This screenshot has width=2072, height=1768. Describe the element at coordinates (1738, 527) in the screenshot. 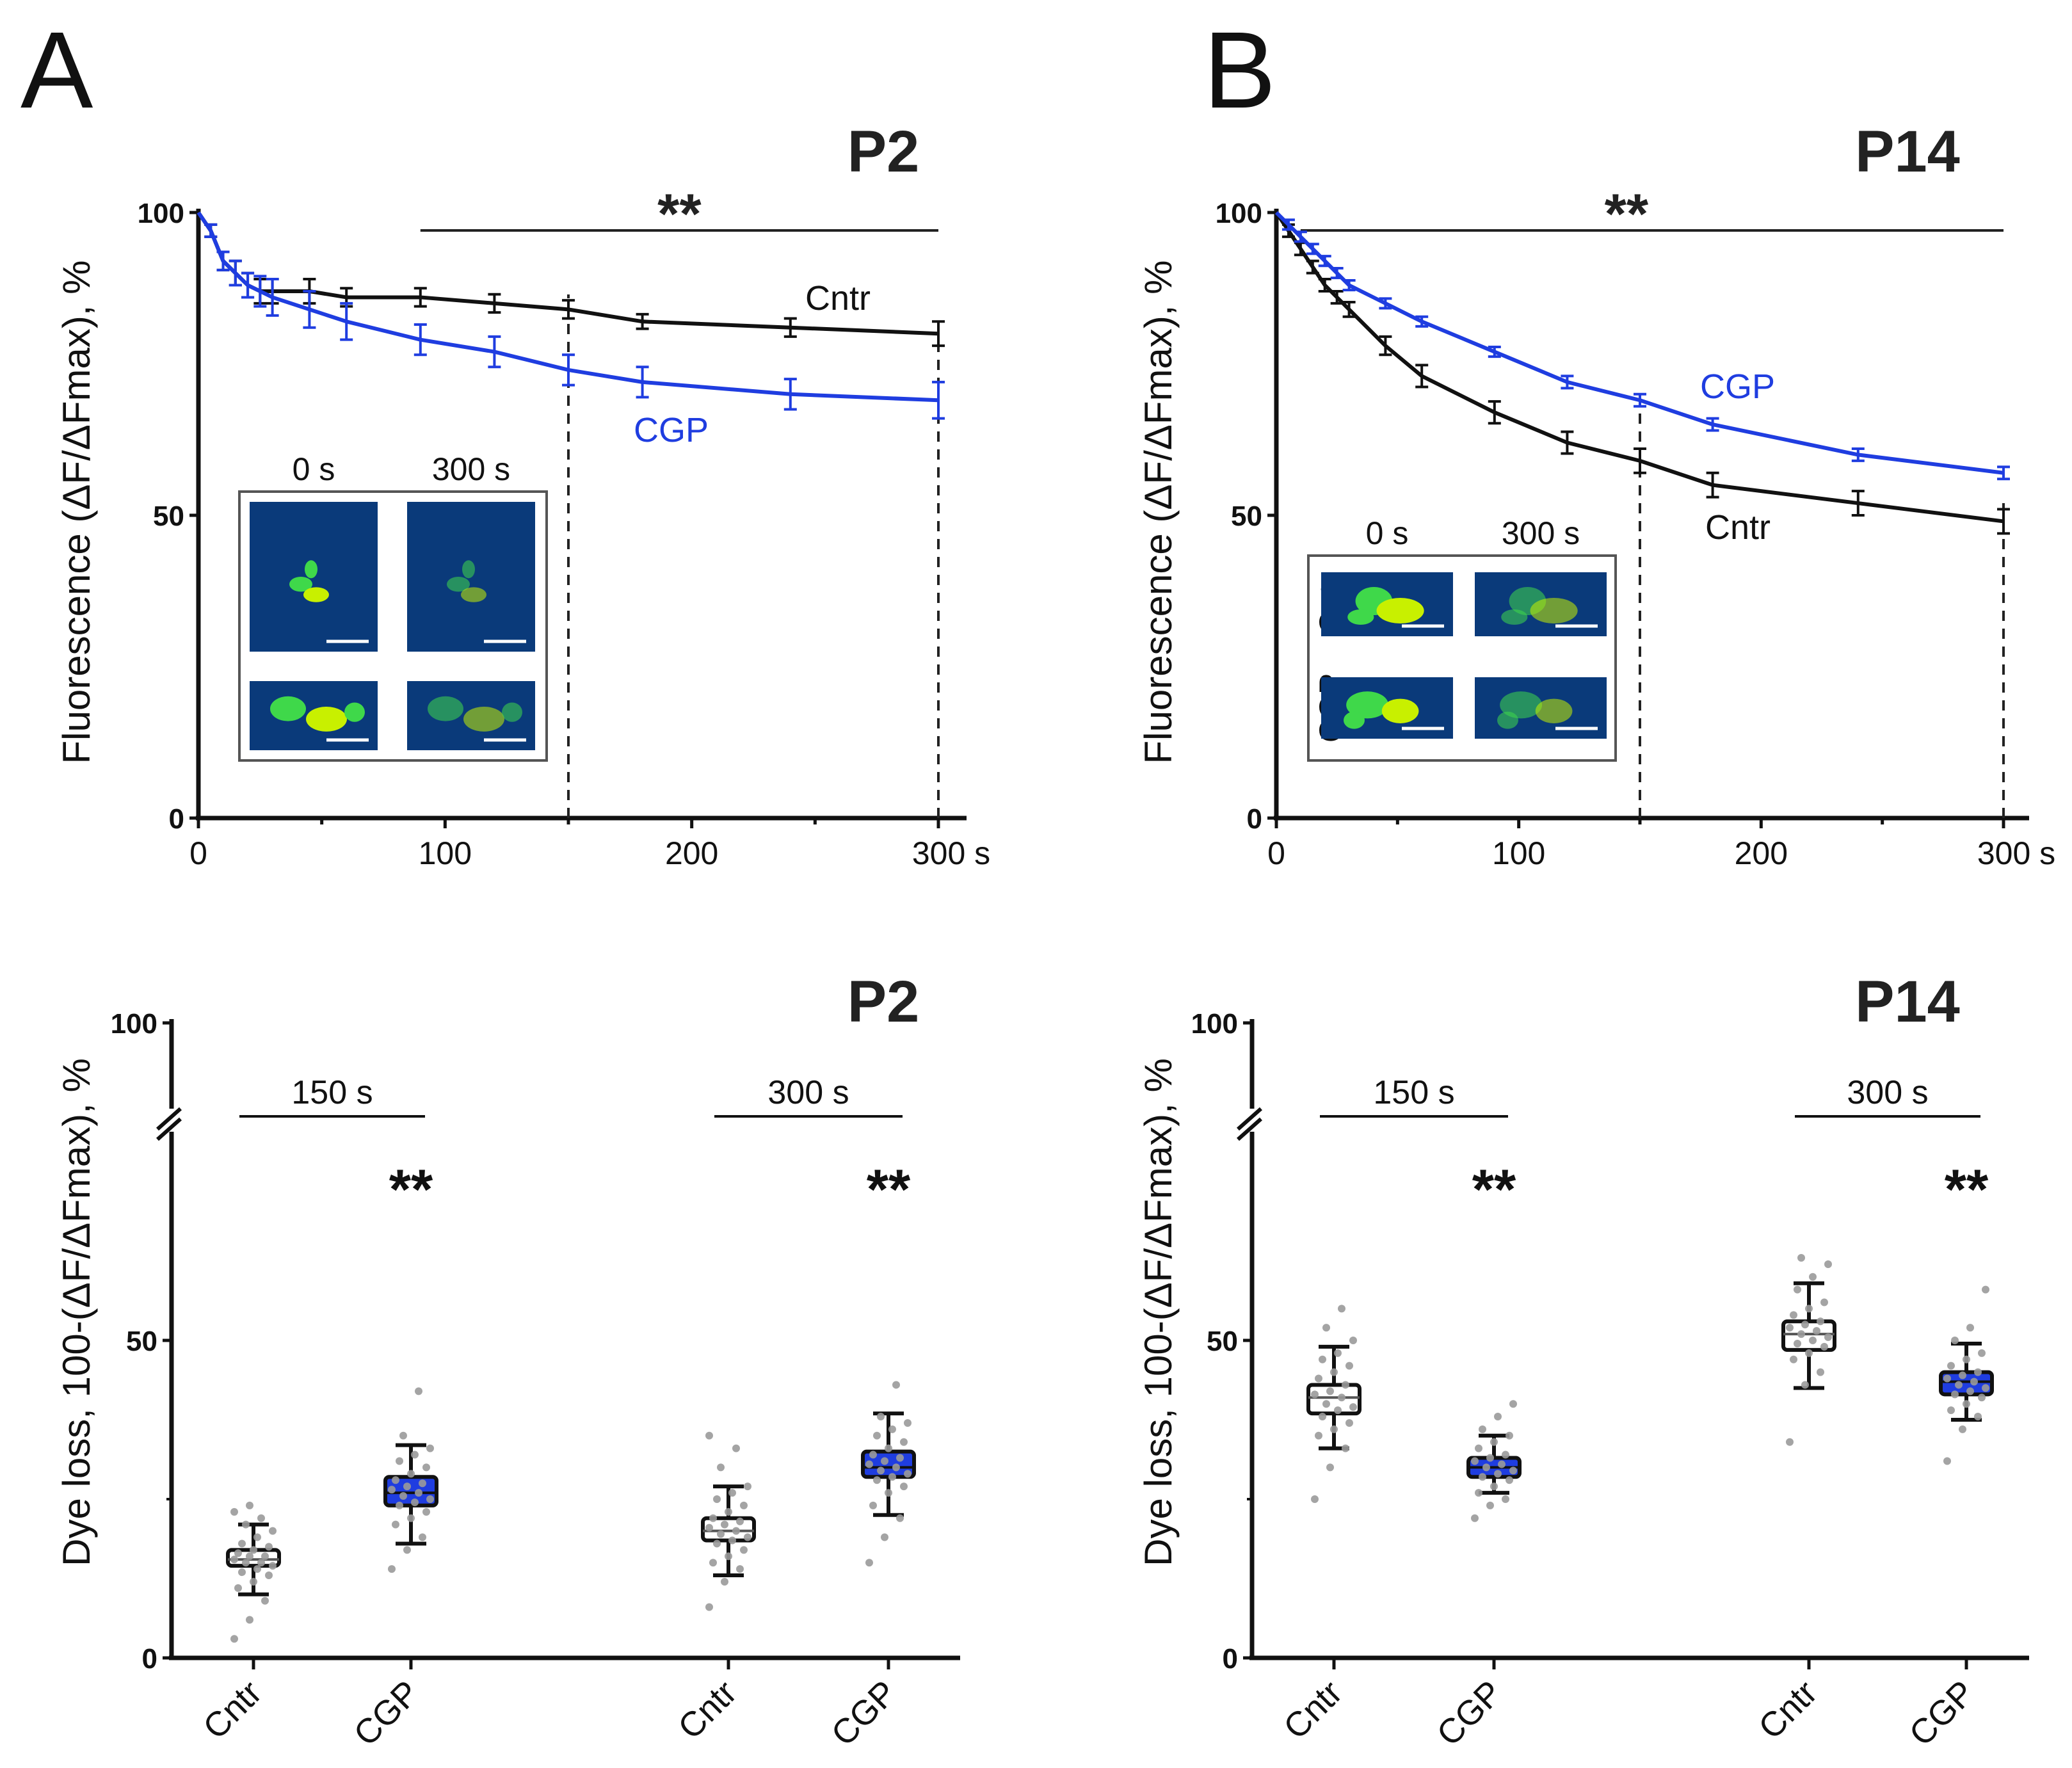

I see `series-label-cntr: Cntr` at that location.